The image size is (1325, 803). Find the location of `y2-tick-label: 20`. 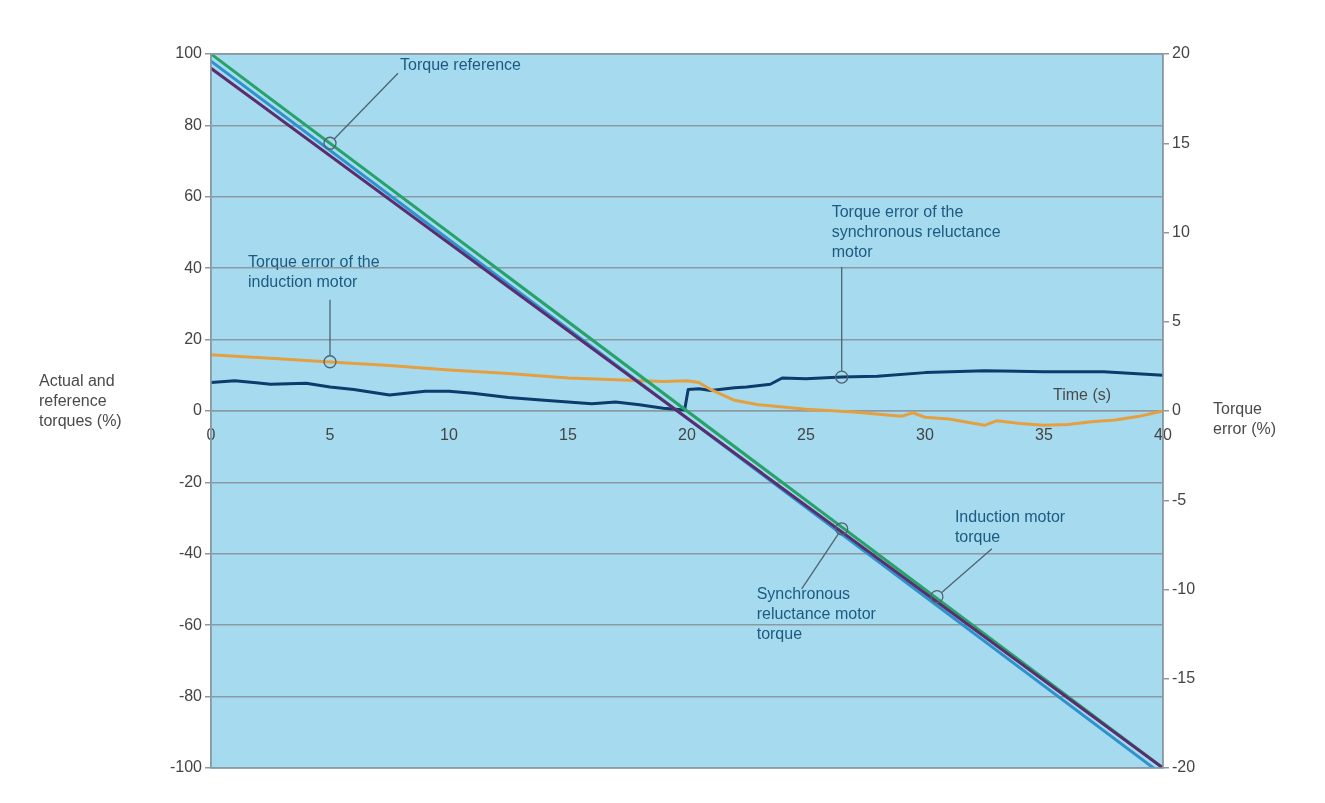

y2-tick-label: 20 is located at coordinates (1181, 53).